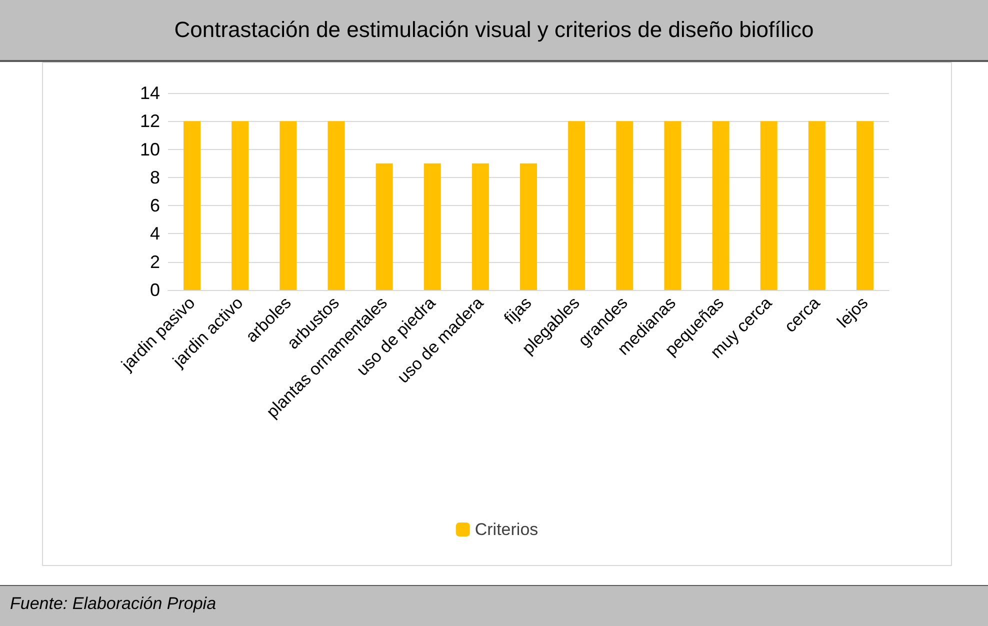 This screenshot has height=626, width=988. I want to click on legend-label: Criterios, so click(506, 529).